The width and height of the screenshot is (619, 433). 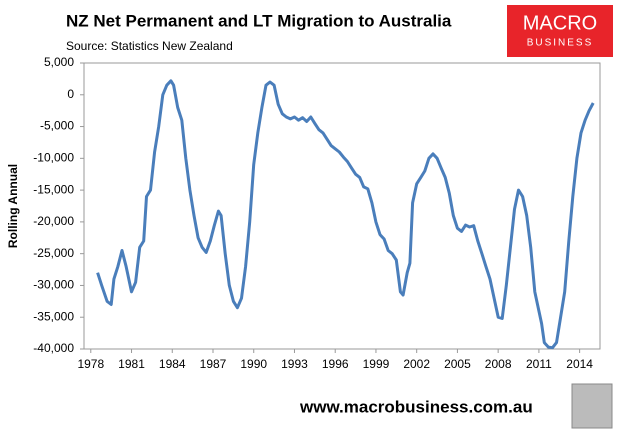 I want to click on x-tick-label: 1987, so click(x=213, y=364).